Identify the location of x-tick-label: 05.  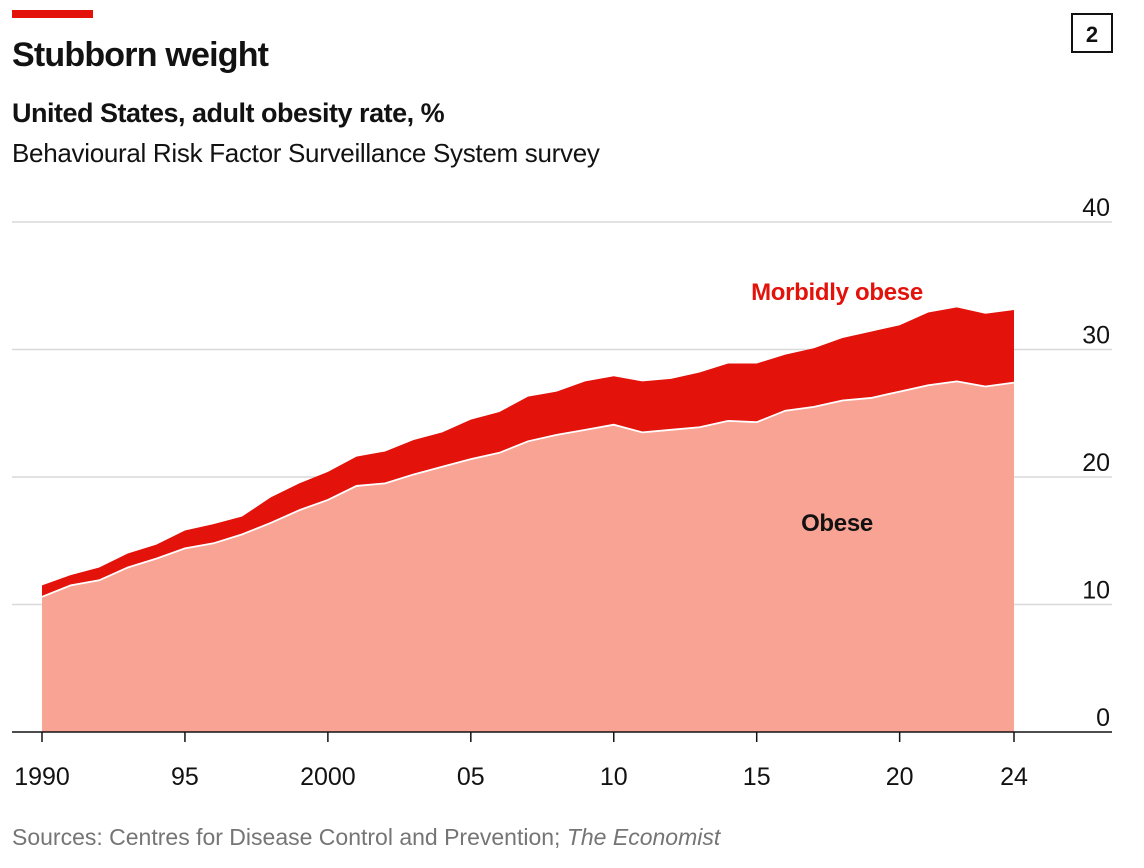
(471, 777).